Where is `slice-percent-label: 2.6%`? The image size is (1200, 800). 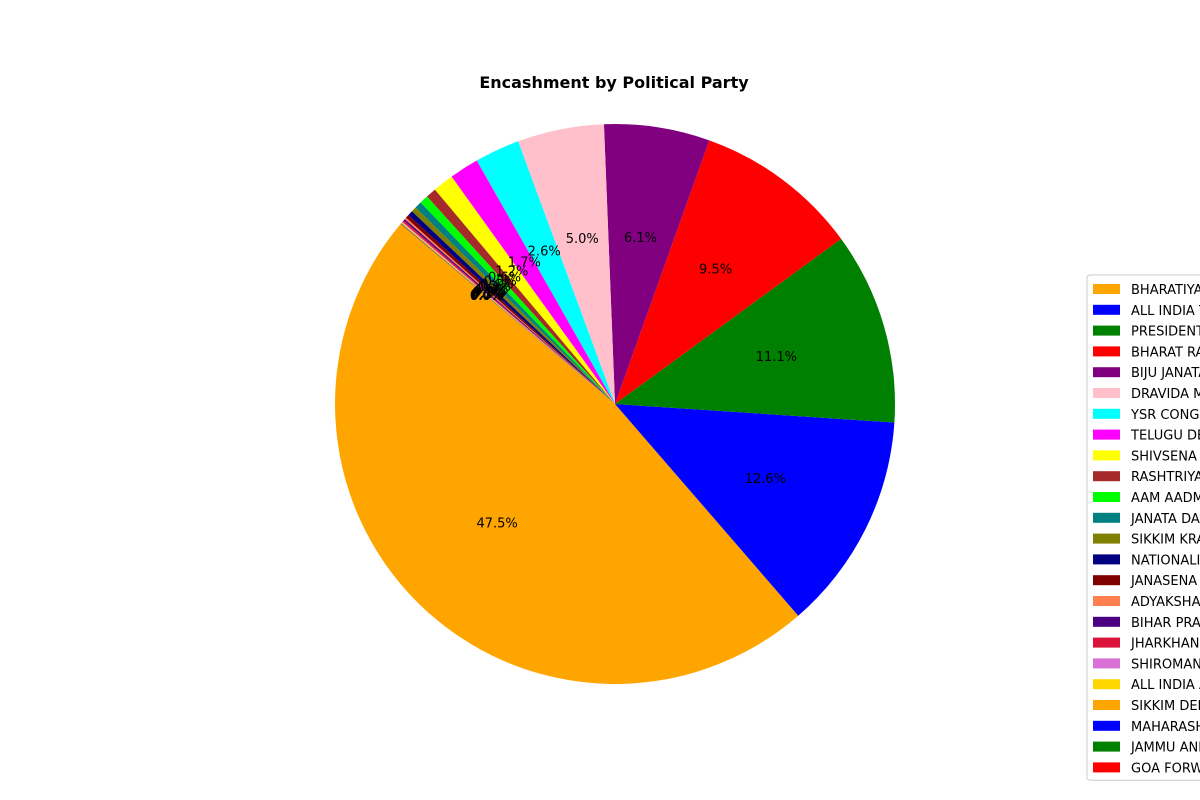 slice-percent-label: 2.6% is located at coordinates (544, 252).